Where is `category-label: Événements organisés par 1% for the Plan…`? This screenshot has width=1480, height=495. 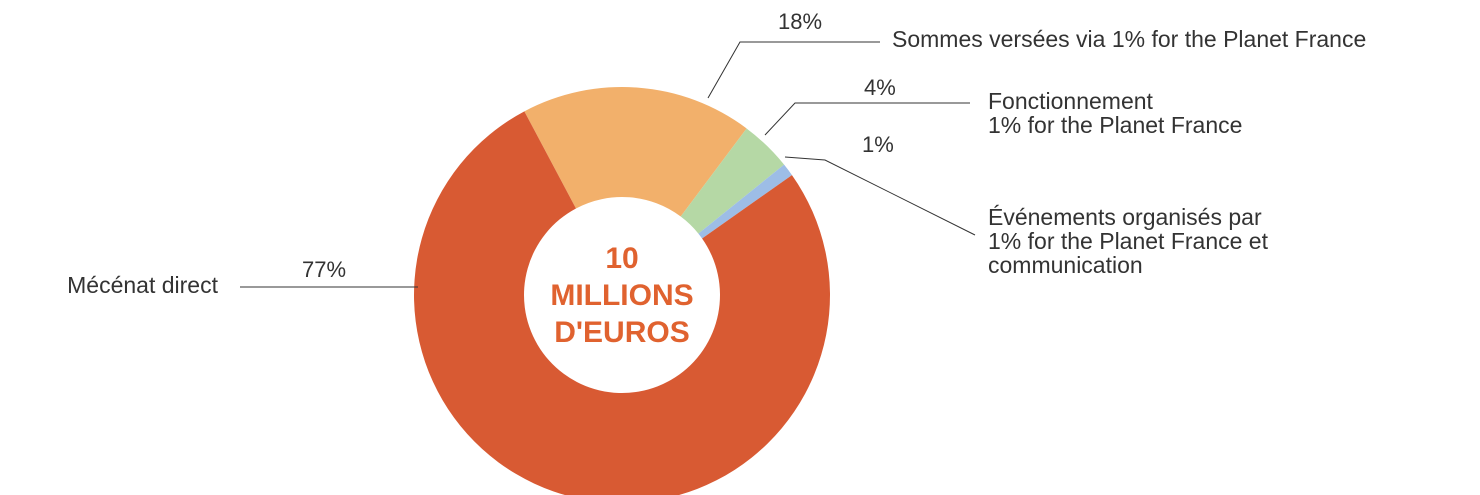 category-label: Événements organisés par 1% for the Plan… is located at coordinates (1128, 241).